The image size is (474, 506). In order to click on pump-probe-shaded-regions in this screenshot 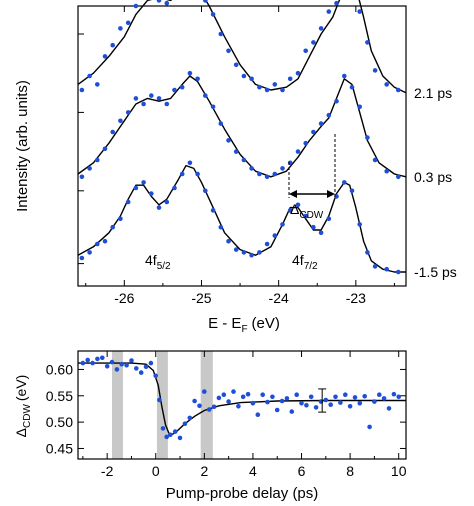, I will do `click(162, 405)`.